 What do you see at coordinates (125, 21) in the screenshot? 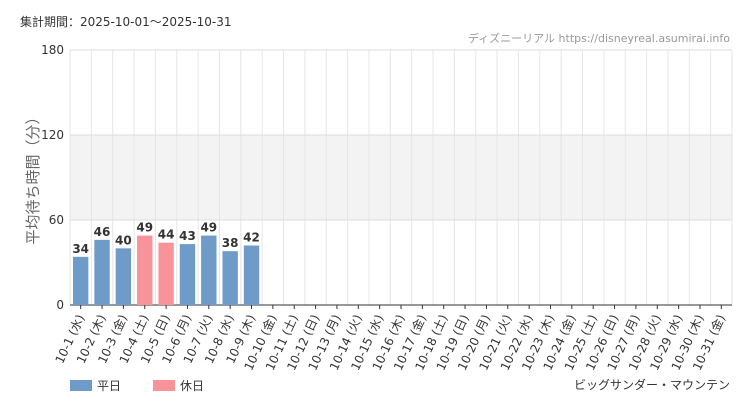
I see `period-header: 集計期間：2025-10-01～2025-10-31` at bounding box center [125, 21].